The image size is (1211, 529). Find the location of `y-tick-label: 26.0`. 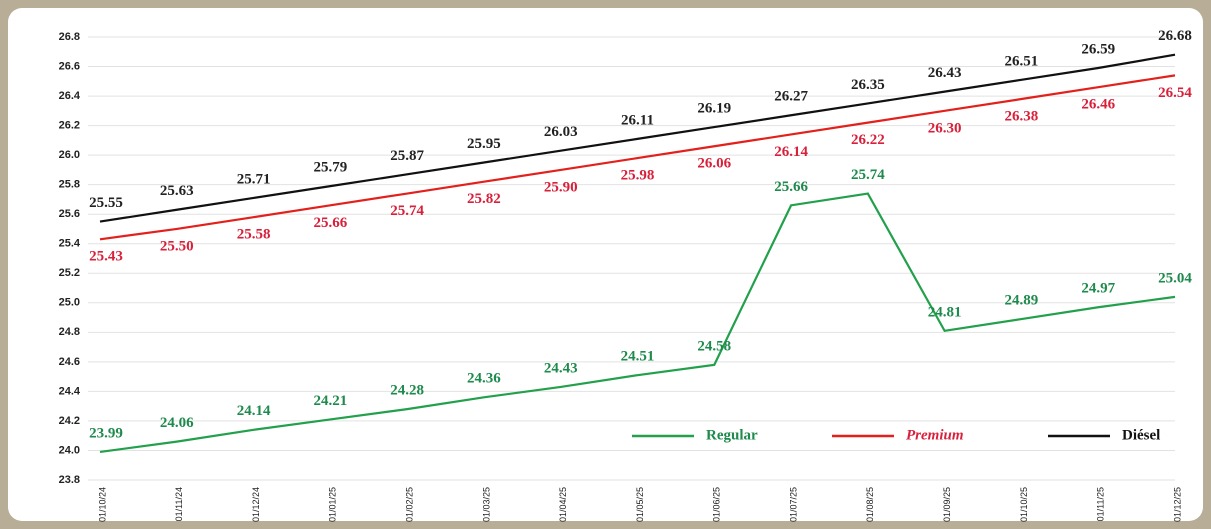

y-tick-label: 26.0 is located at coordinates (69, 155).